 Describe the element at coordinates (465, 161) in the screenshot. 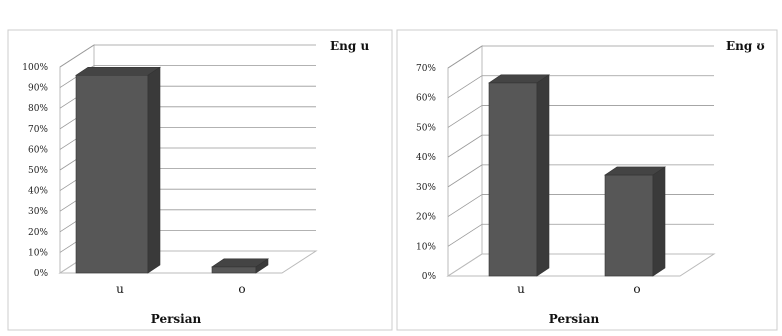

I see `side-wall` at that location.